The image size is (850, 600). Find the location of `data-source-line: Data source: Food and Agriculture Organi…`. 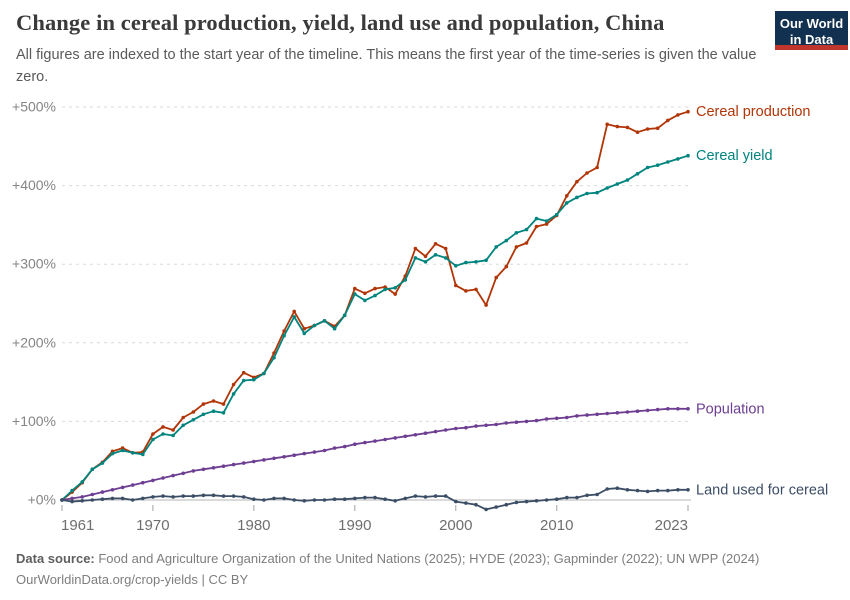

data-source-line: Data source: Food and Agriculture Organi… is located at coordinates (426, 558).